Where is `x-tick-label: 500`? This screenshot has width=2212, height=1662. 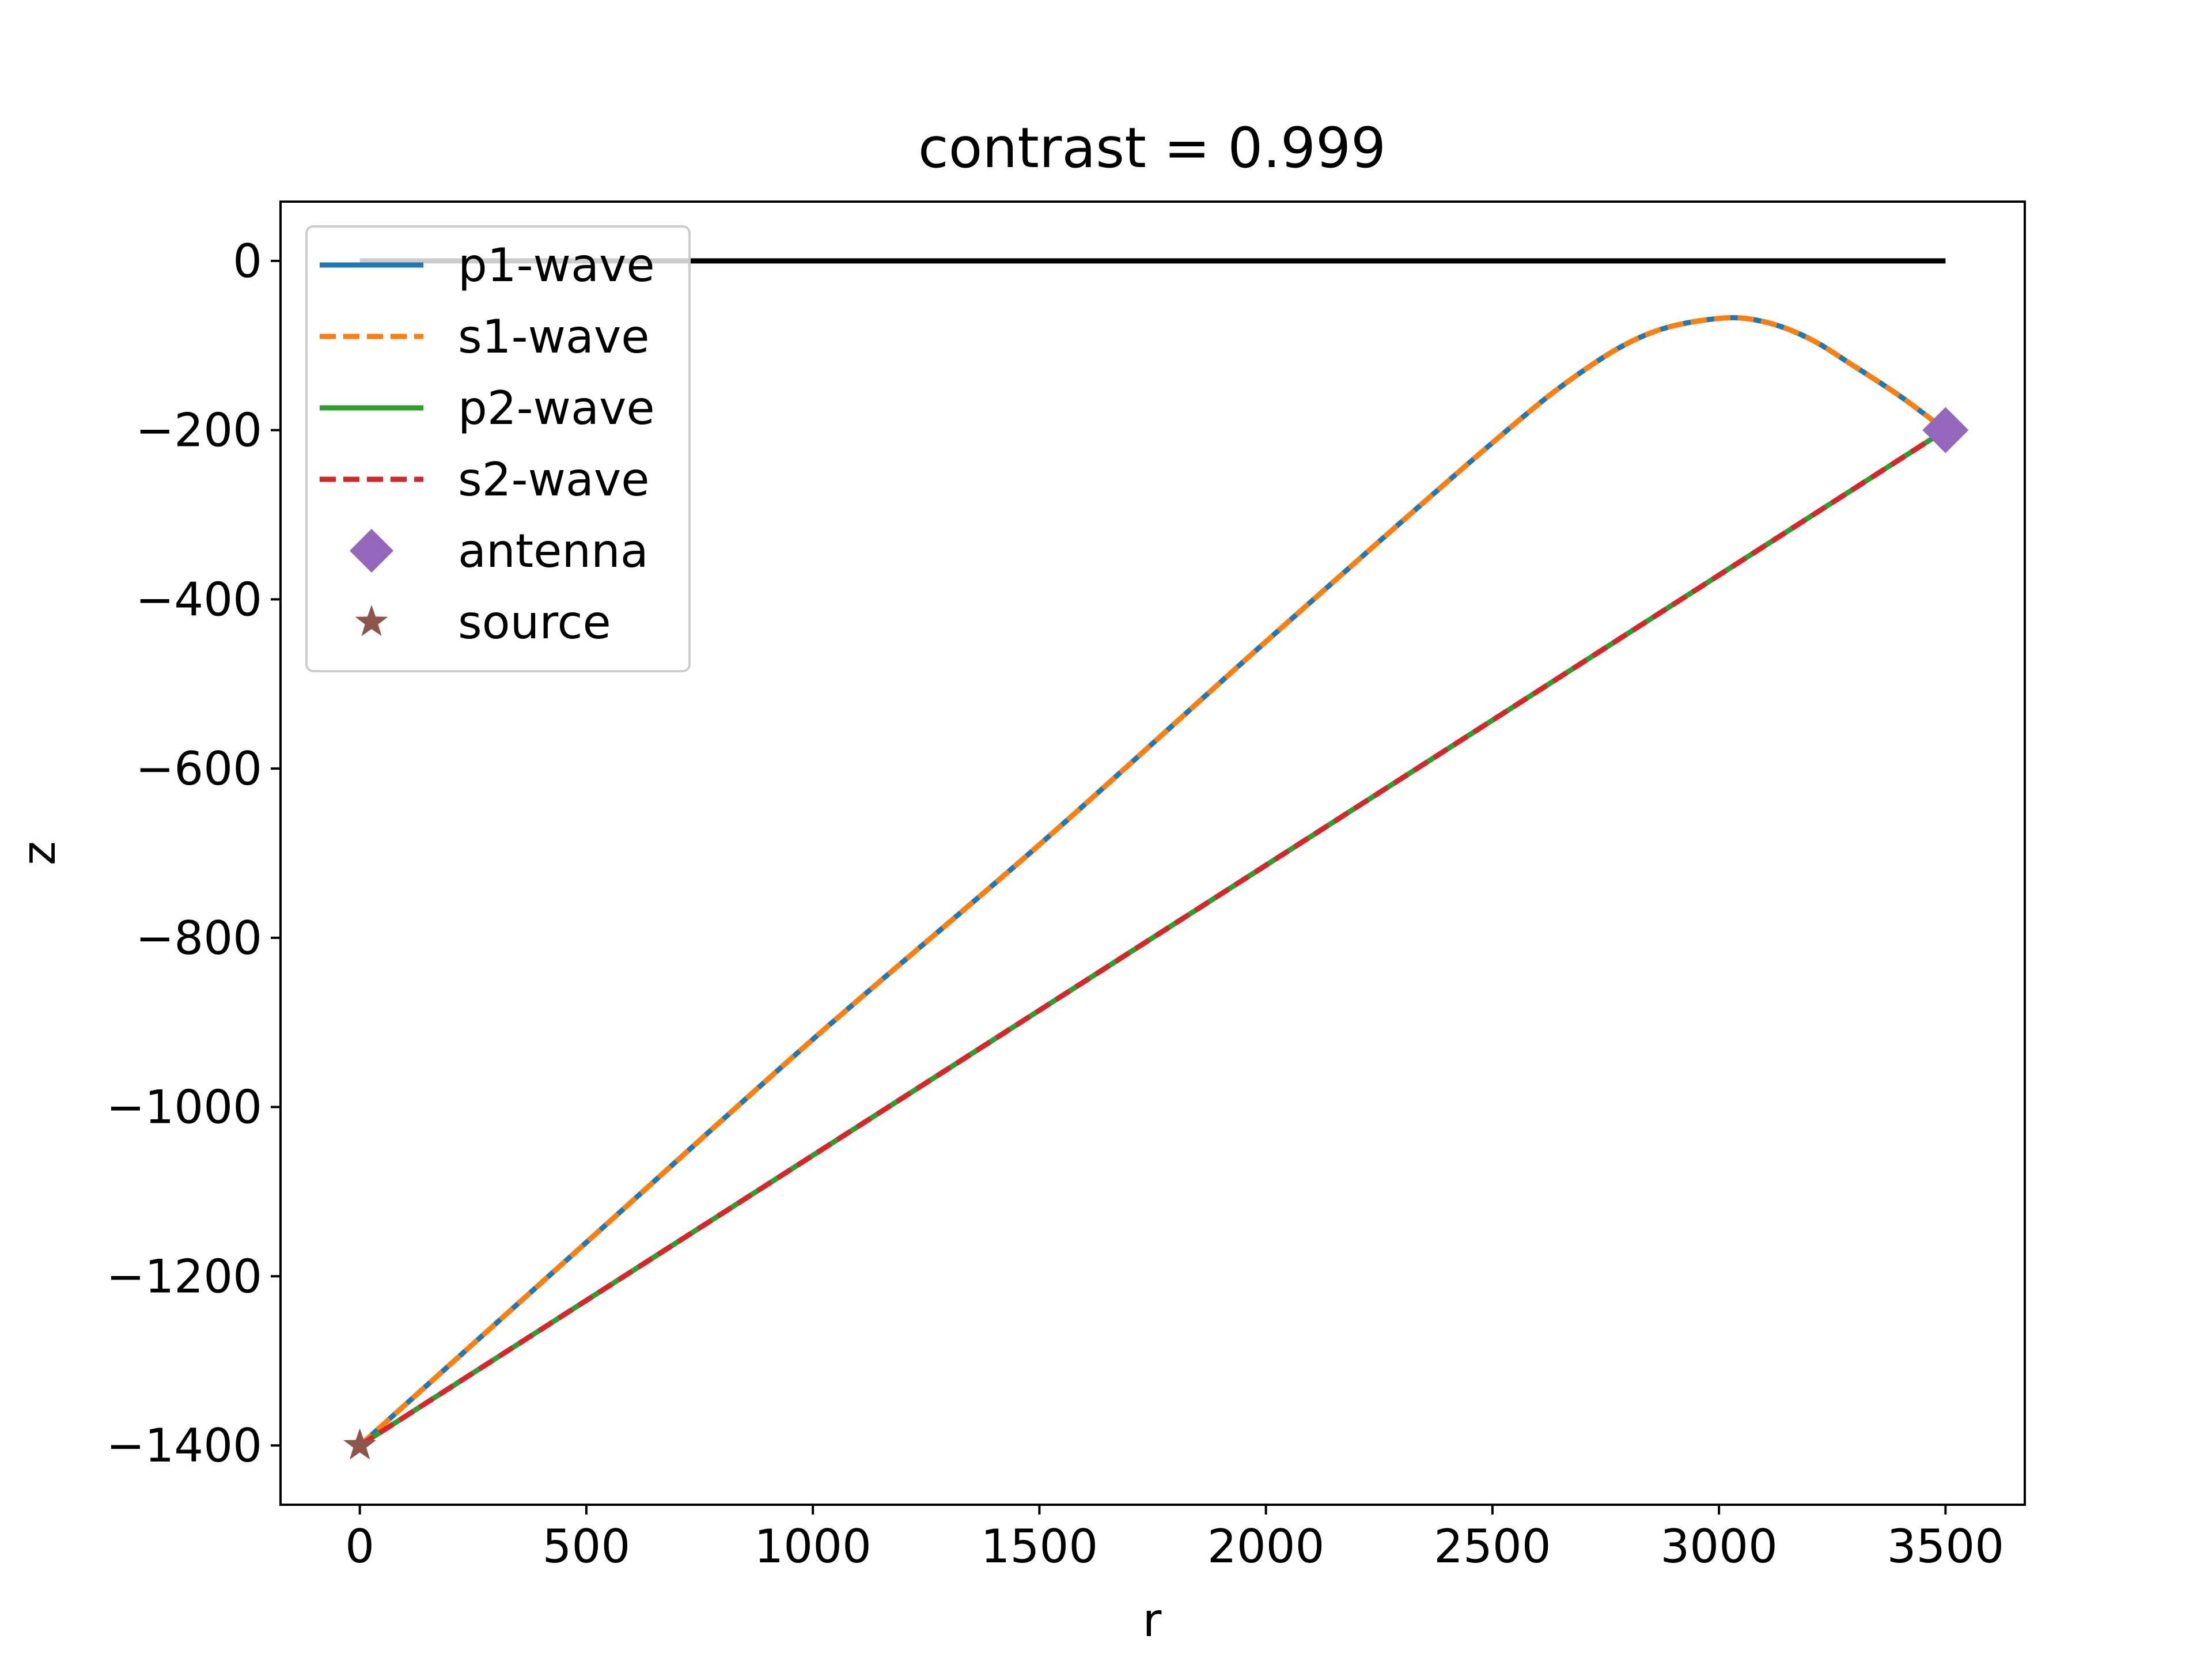
x-tick-label: 500 is located at coordinates (587, 1547).